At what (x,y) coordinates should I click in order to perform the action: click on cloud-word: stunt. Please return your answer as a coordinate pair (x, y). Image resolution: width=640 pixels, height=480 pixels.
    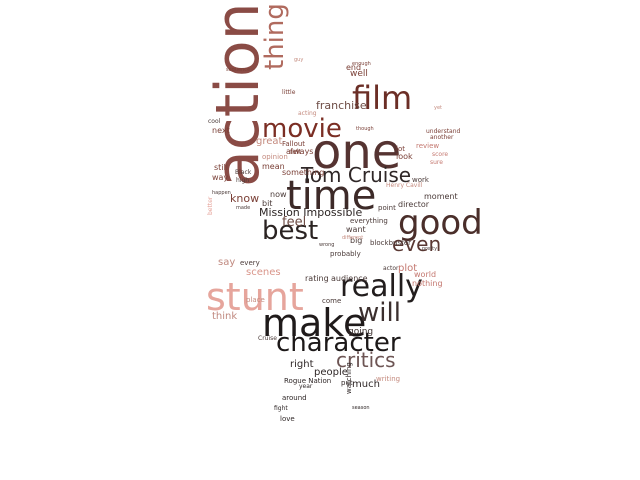
    Looking at the image, I should click on (255, 297).